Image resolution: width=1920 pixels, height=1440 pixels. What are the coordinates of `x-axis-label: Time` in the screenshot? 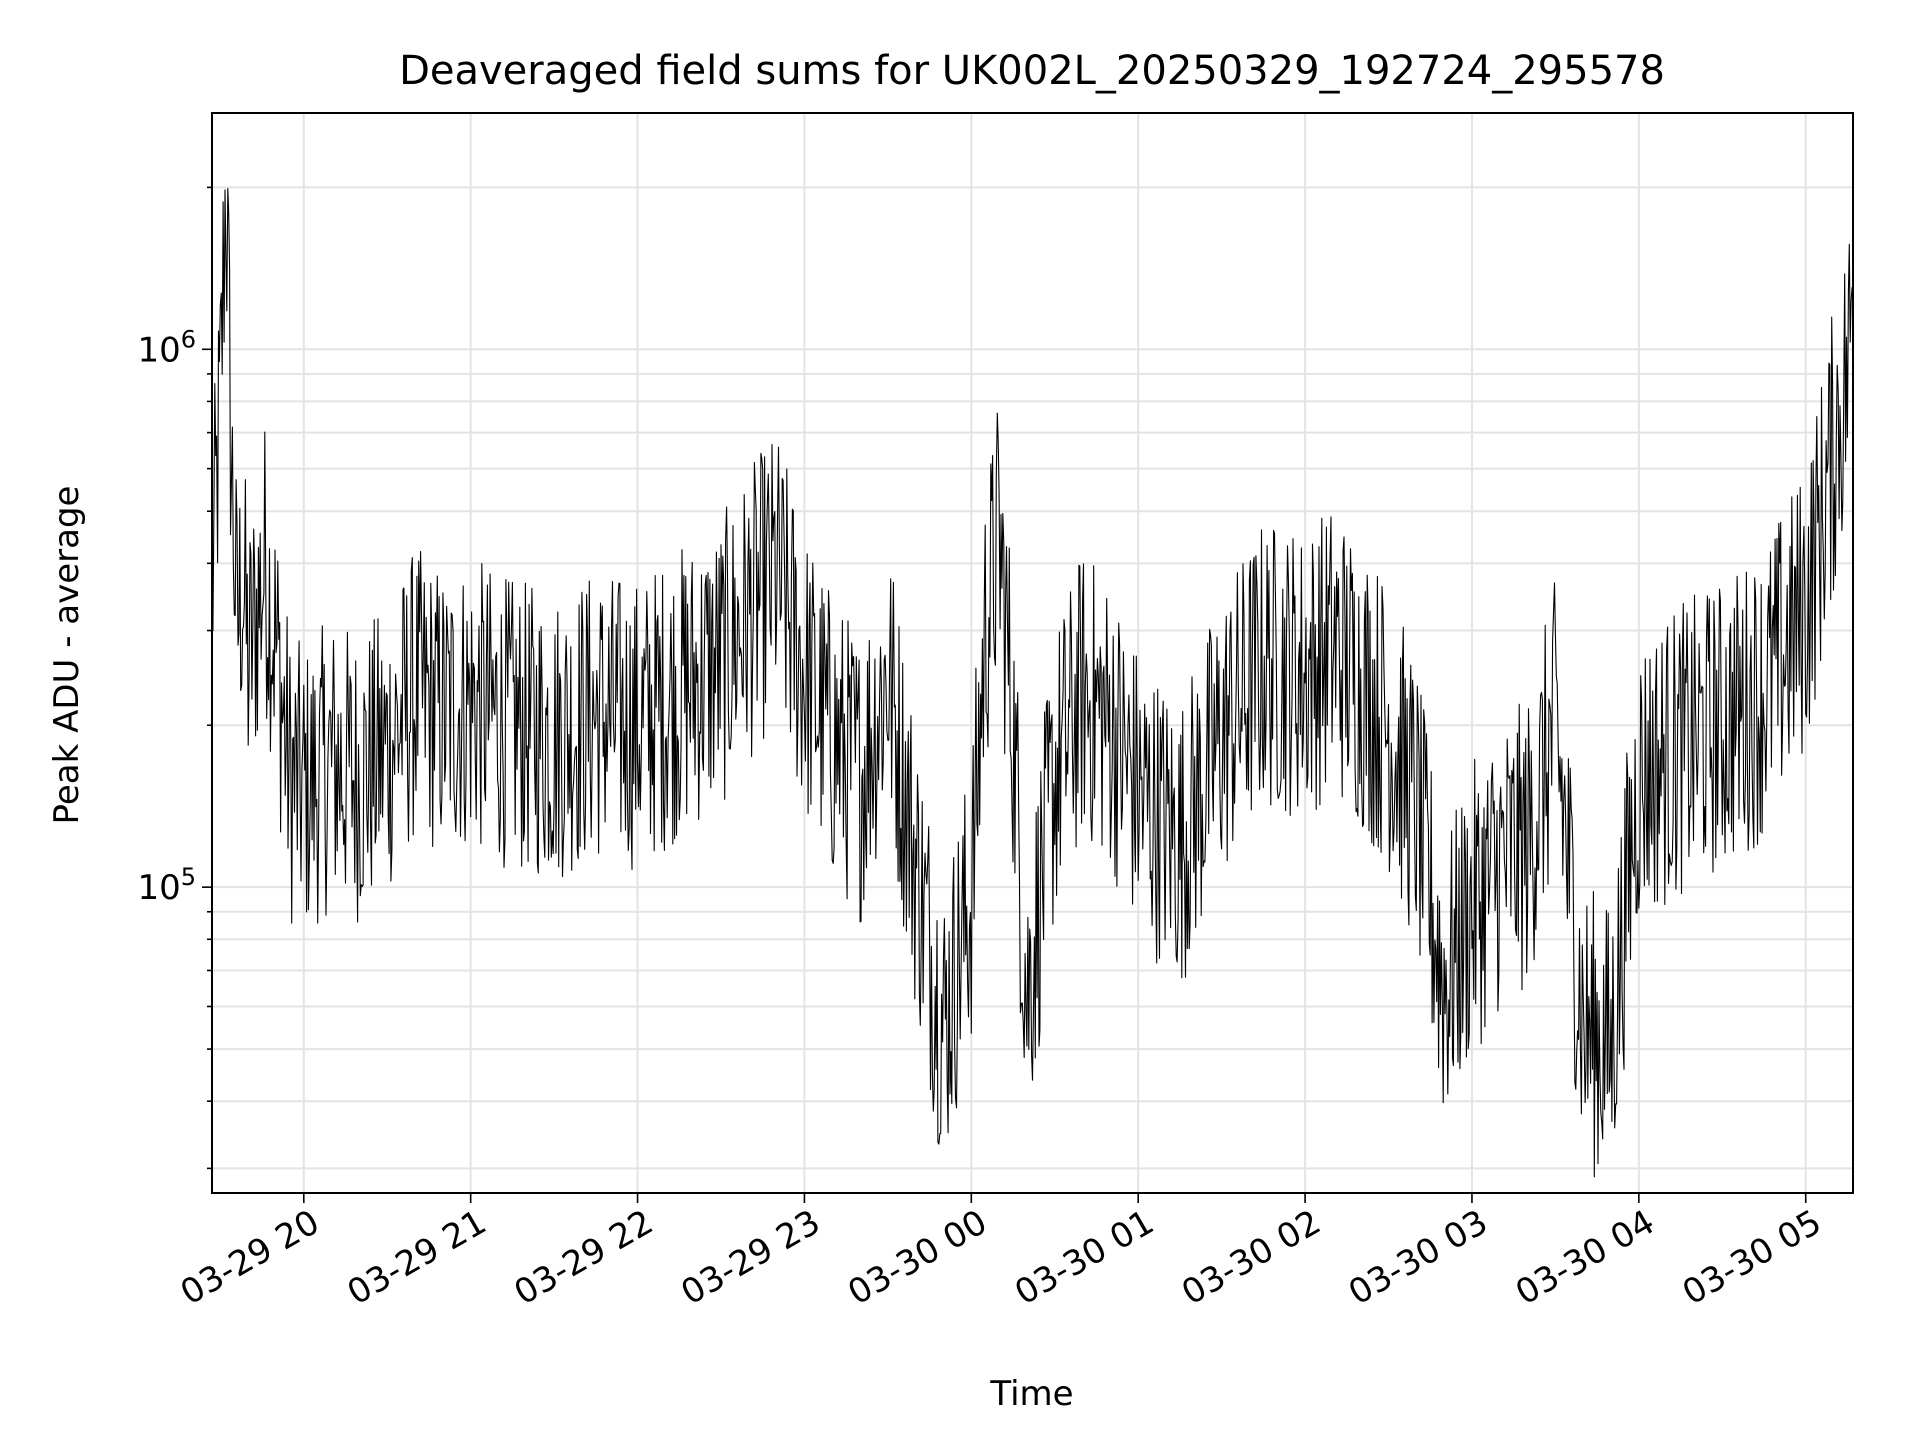 It's located at (1031, 1394).